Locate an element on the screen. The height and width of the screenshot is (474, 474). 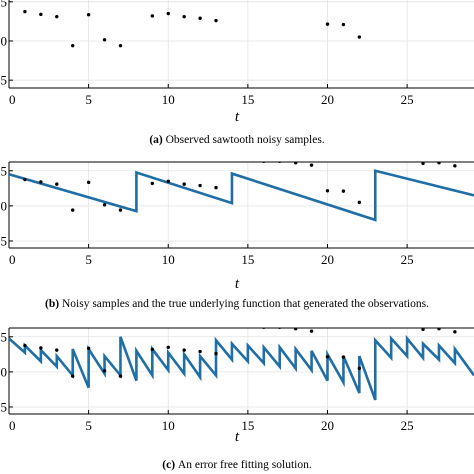
figure-caption: (c) An error free fitting solution. is located at coordinates (237, 465).